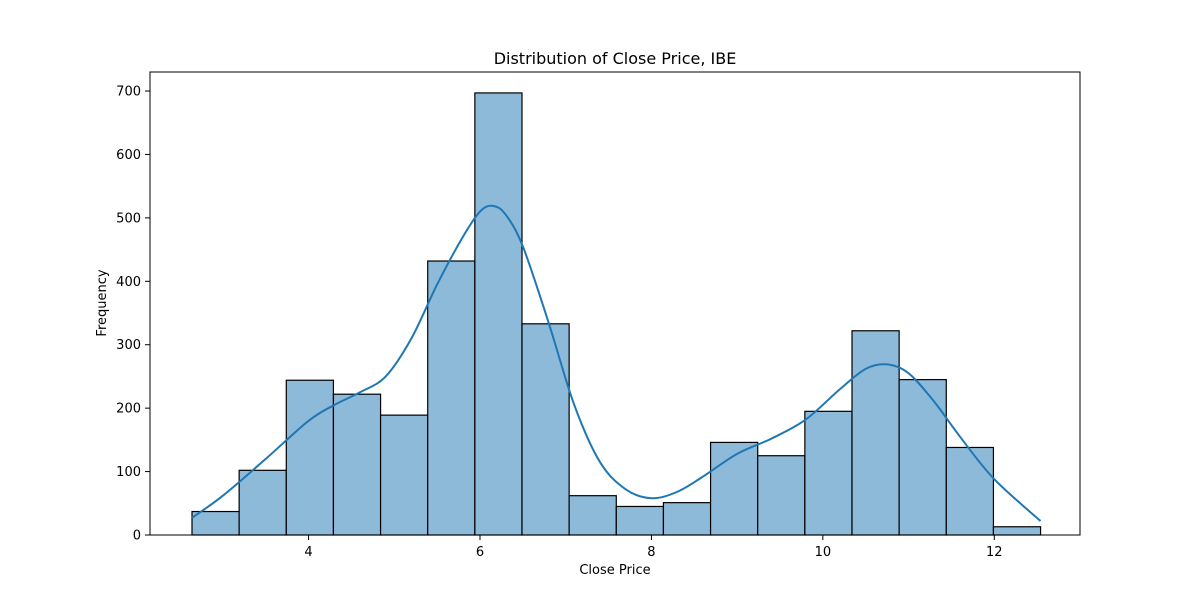 This screenshot has width=1200, height=600. What do you see at coordinates (128, 472) in the screenshot?
I see `y-tick-label: 100` at bounding box center [128, 472].